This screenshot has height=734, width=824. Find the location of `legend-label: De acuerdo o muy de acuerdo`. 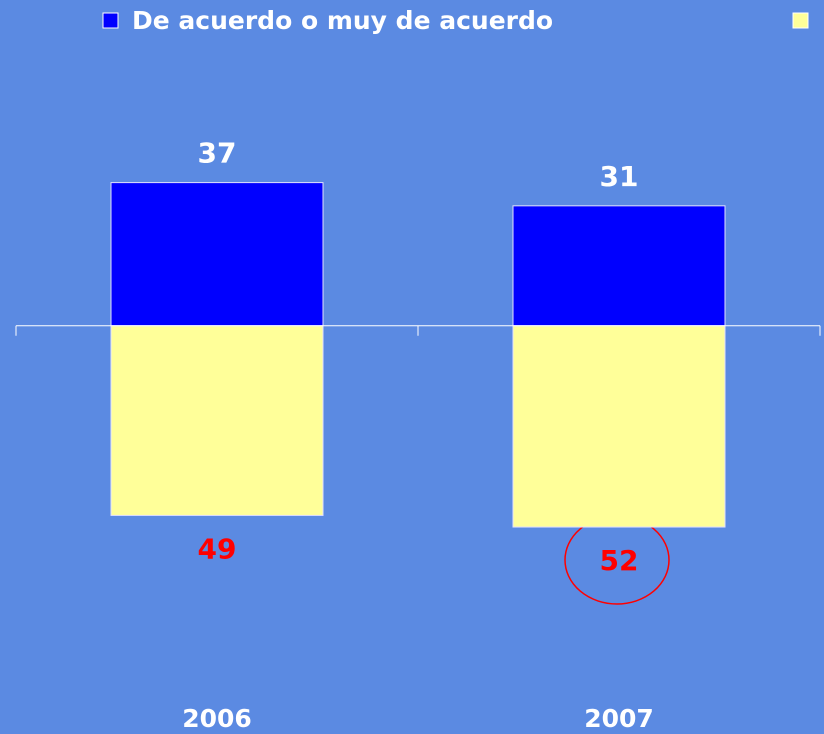

legend-label: De acuerdo o muy de acuerdo is located at coordinates (342, 20).